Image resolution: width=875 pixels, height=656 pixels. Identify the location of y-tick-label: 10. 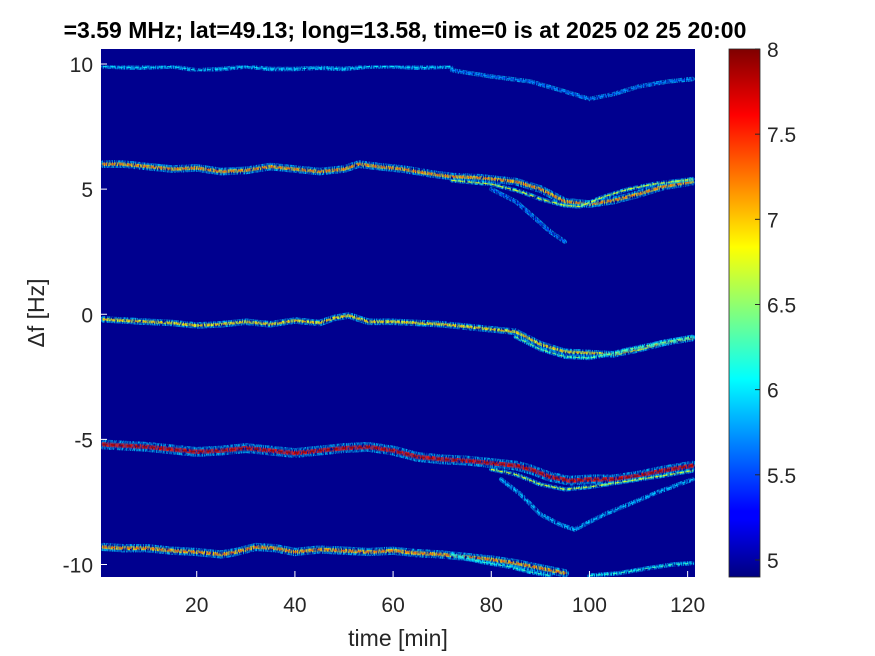
(81, 65).